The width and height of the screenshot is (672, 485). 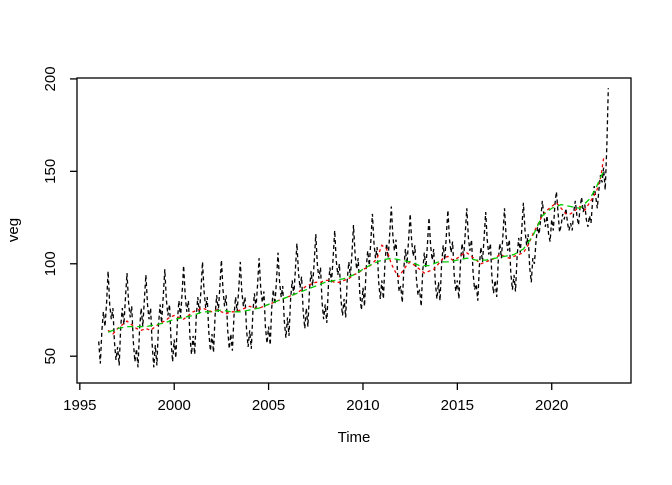 What do you see at coordinates (174, 405) in the screenshot?
I see `x-tick-label: 2000` at bounding box center [174, 405].